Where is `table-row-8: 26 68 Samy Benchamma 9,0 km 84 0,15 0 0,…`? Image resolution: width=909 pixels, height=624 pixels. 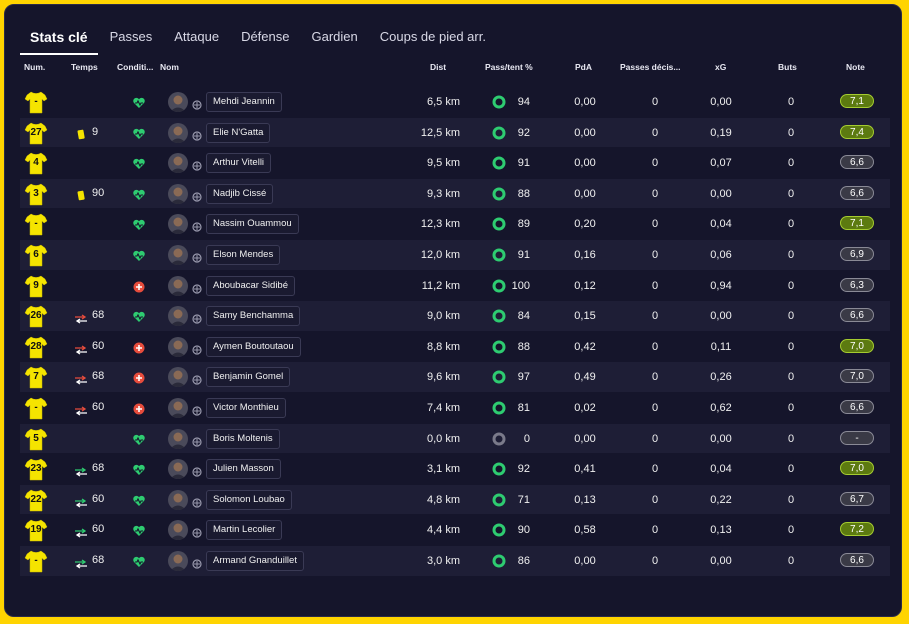
table-row-8: 26 68 Samy Benchamma 9,0 km 84 0,15 0 0,… is located at coordinates (455, 316).